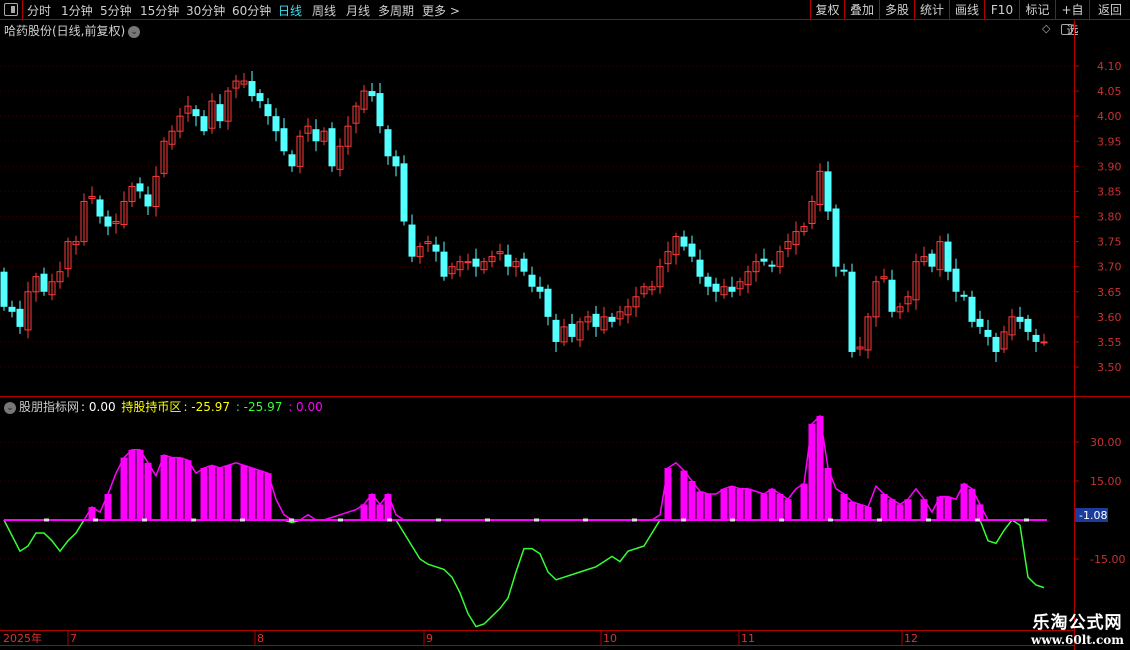 This screenshot has height=650, width=1130. I want to click on price-tick-label: 4.00, so click(1109, 116).